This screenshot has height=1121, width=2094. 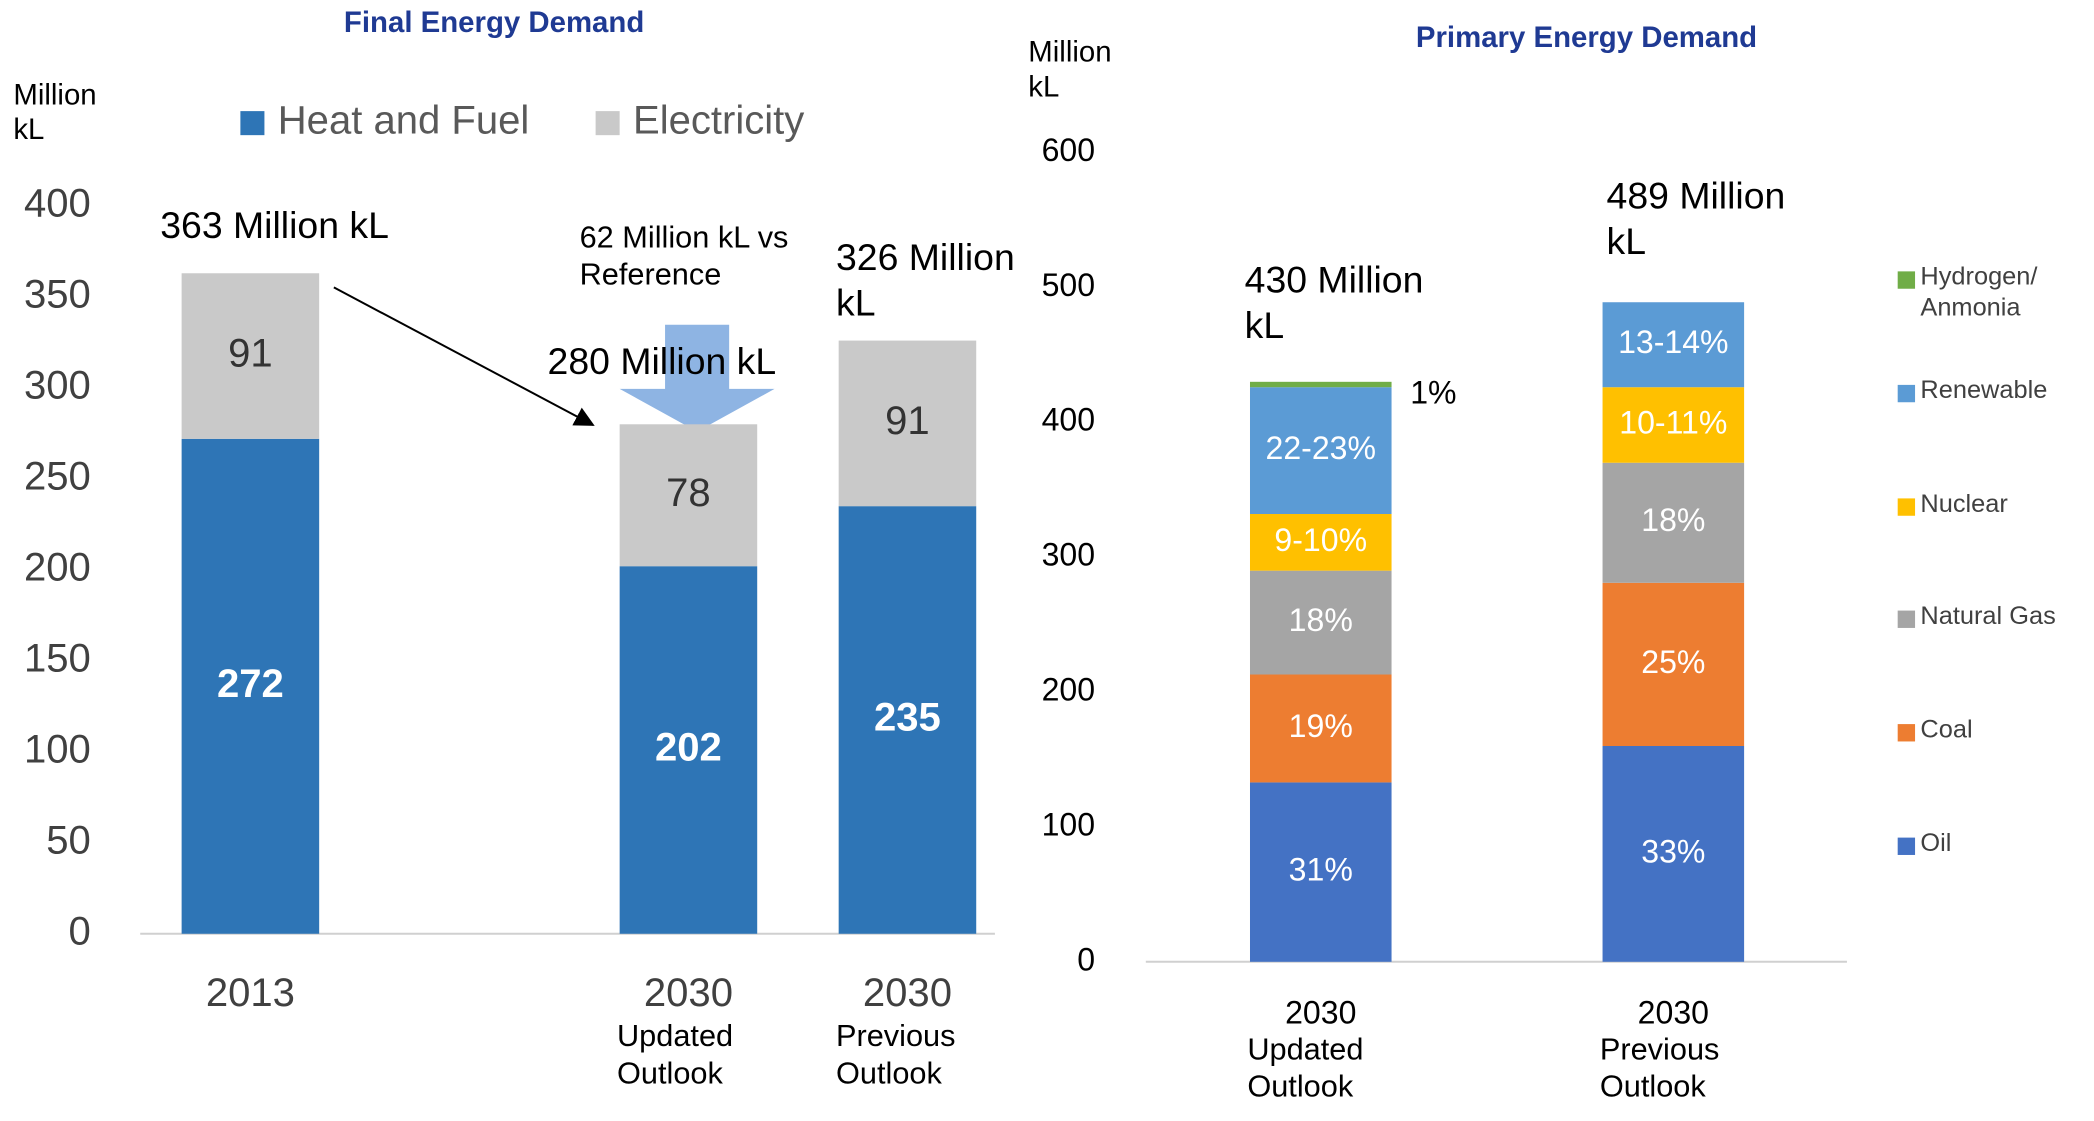 I want to click on arrow, so click(x=464, y=356).